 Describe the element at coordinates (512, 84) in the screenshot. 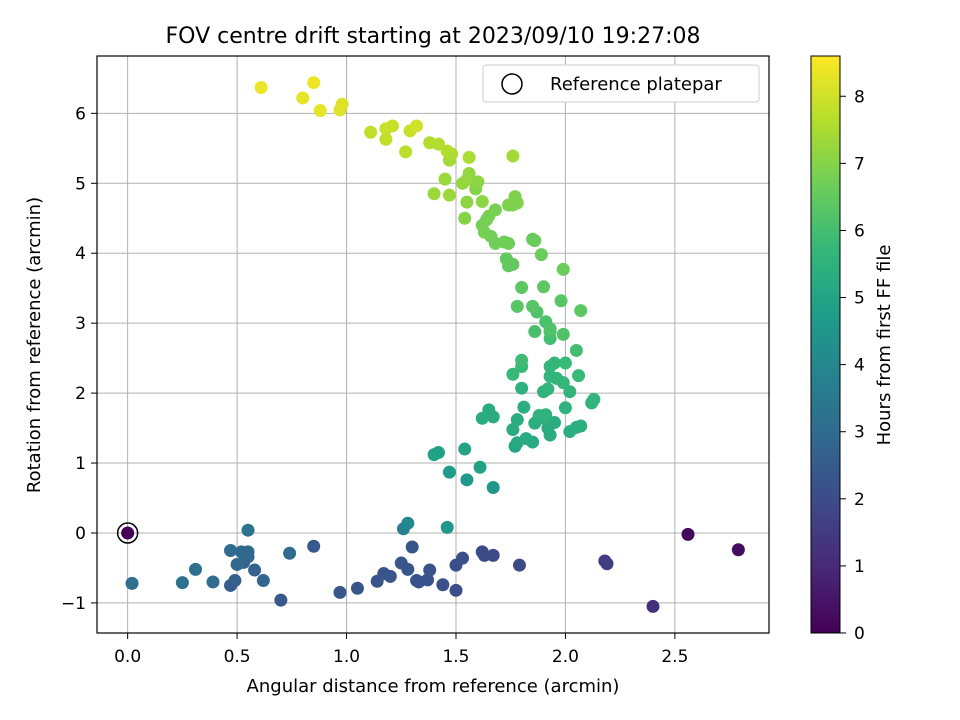

I see `legend-marker-icon` at that location.